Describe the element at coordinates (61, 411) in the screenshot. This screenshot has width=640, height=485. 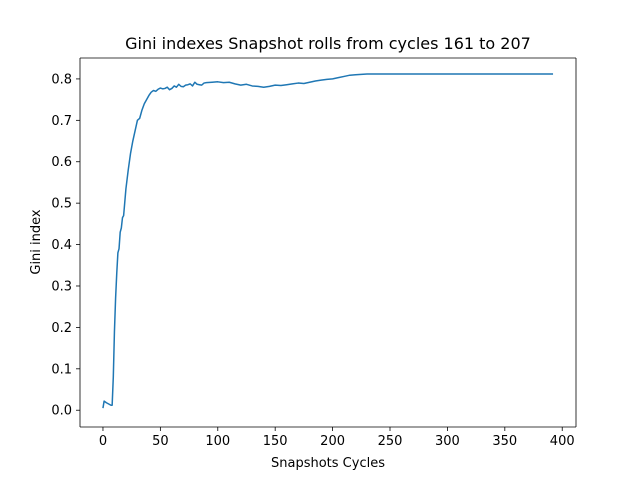
I see `y-tick-label: 0.0` at that location.